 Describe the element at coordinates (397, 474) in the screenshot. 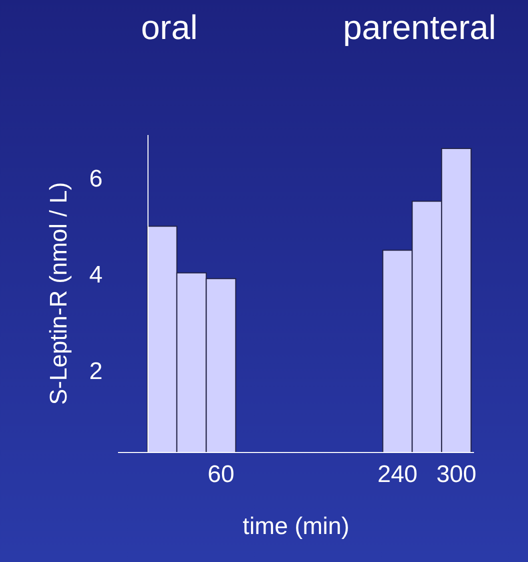

I see `x-tick-label: 240` at that location.